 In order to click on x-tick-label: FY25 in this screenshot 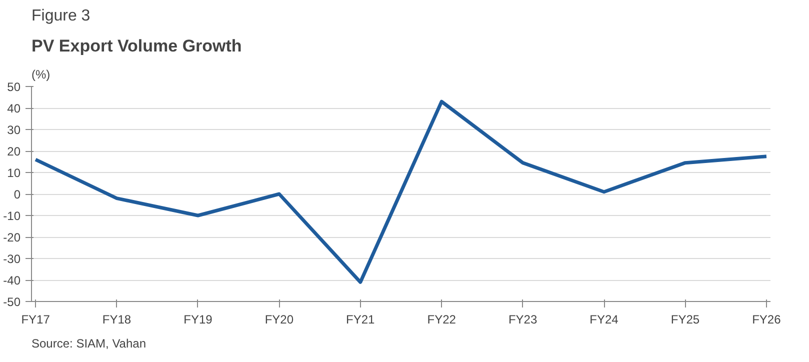, I will do `click(685, 319)`.